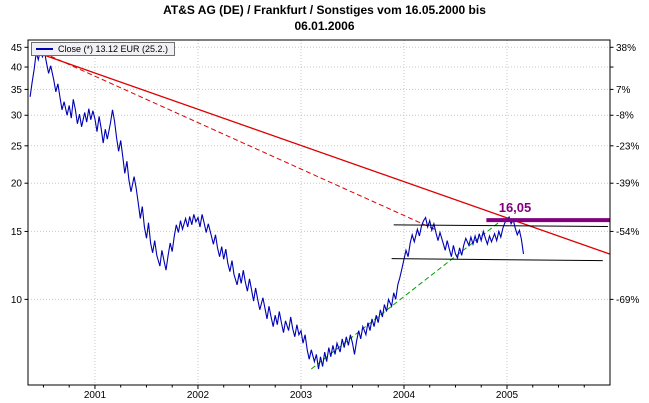  Describe the element at coordinates (95, 395) in the screenshot. I see `x-axis-label: 2001` at that location.